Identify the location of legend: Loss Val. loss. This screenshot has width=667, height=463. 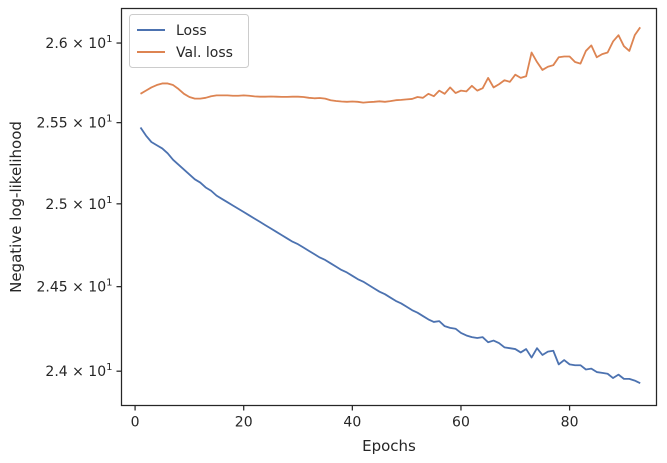
(189, 41).